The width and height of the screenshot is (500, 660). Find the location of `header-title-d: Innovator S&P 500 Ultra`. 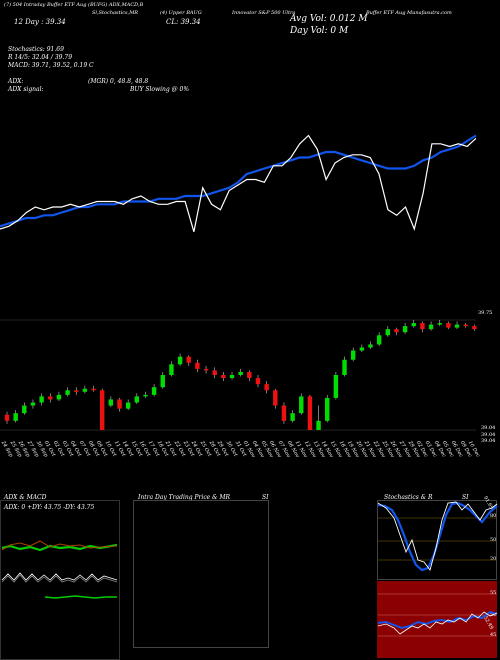

header-title-d: Innovator S&P 500 Ultra is located at coordinates (264, 13).